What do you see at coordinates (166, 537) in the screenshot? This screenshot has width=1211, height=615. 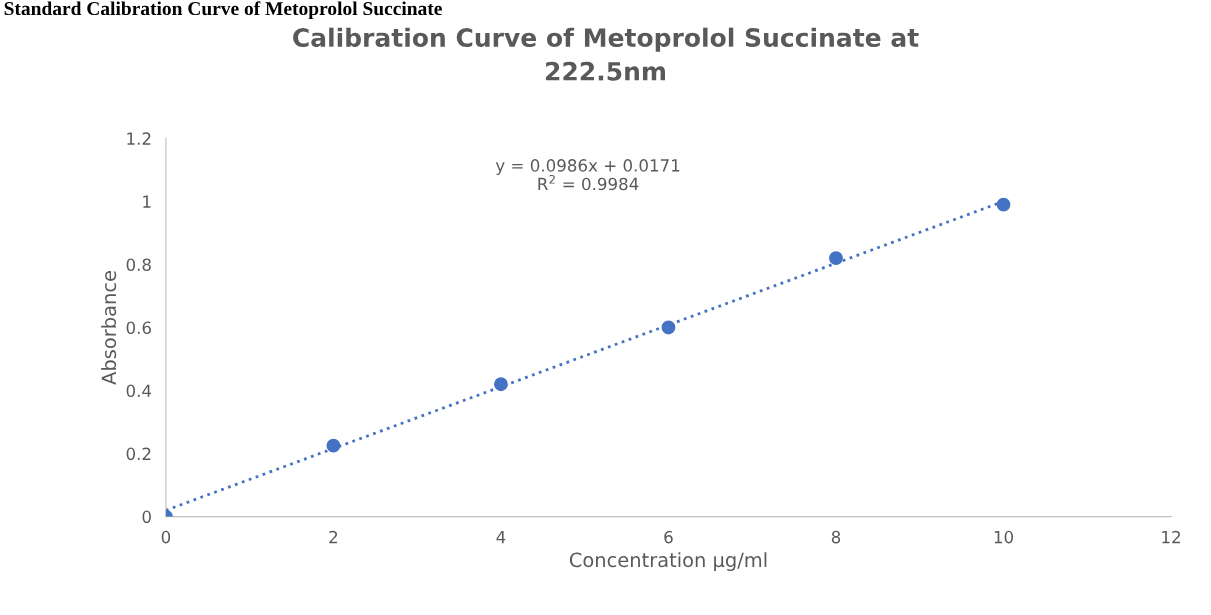 I see `x-tick-label: 0` at bounding box center [166, 537].